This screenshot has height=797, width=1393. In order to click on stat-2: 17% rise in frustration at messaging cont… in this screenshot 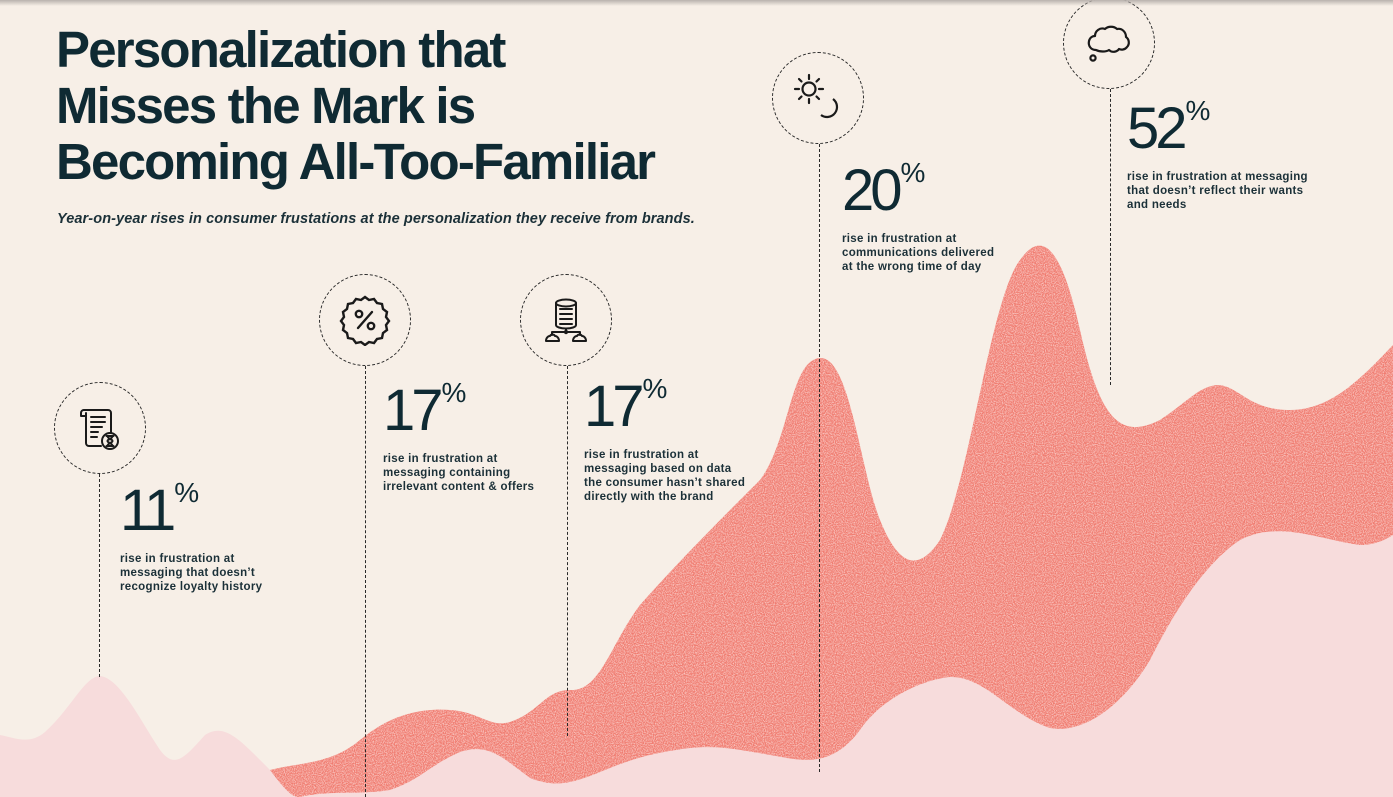, I will do `click(459, 435)`.